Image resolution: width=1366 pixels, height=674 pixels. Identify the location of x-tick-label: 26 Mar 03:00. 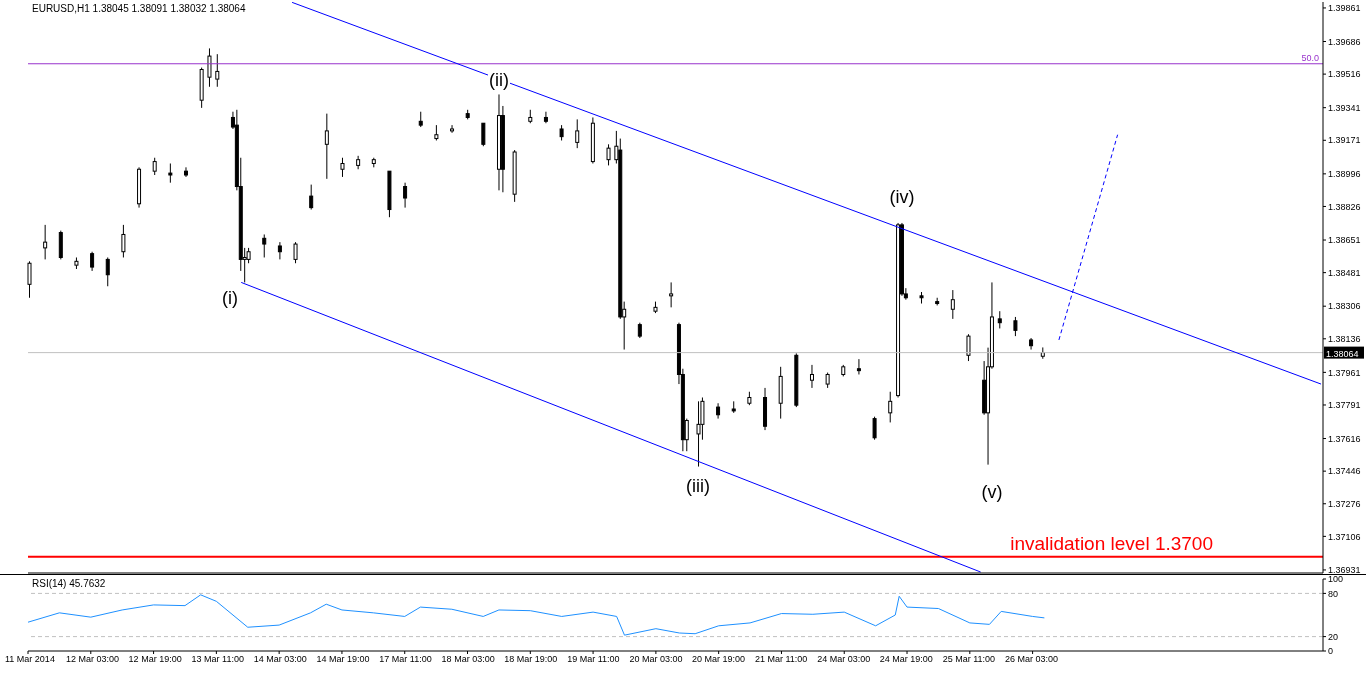
(1031, 659).